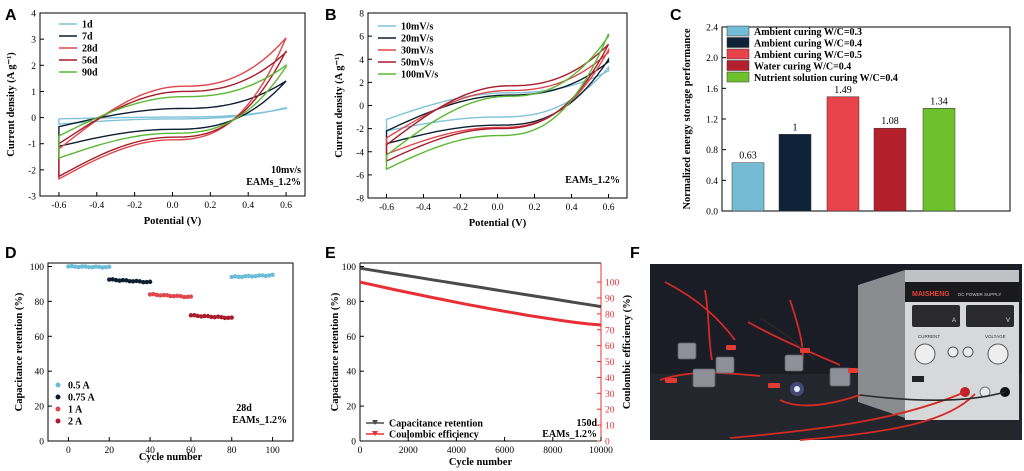 The image size is (1024, 471). I want to click on plot-frame-d, so click(170, 352).